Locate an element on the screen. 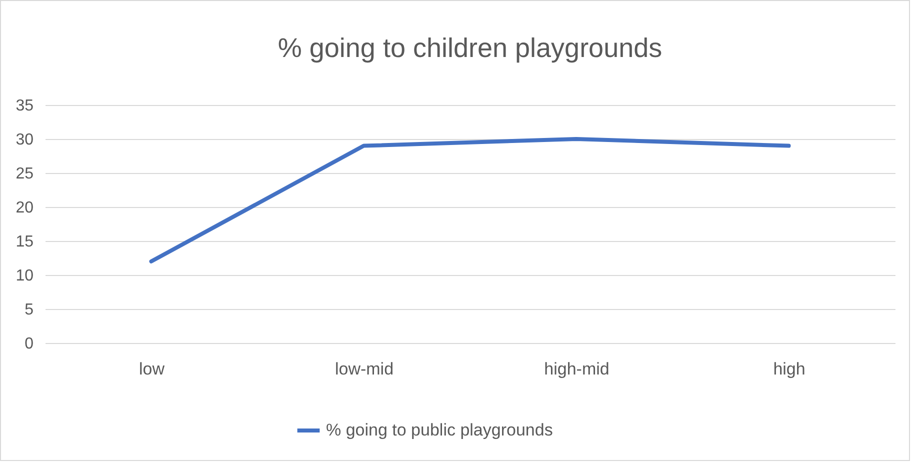 The image size is (912, 463). y-tick-label: 0 is located at coordinates (29, 344).